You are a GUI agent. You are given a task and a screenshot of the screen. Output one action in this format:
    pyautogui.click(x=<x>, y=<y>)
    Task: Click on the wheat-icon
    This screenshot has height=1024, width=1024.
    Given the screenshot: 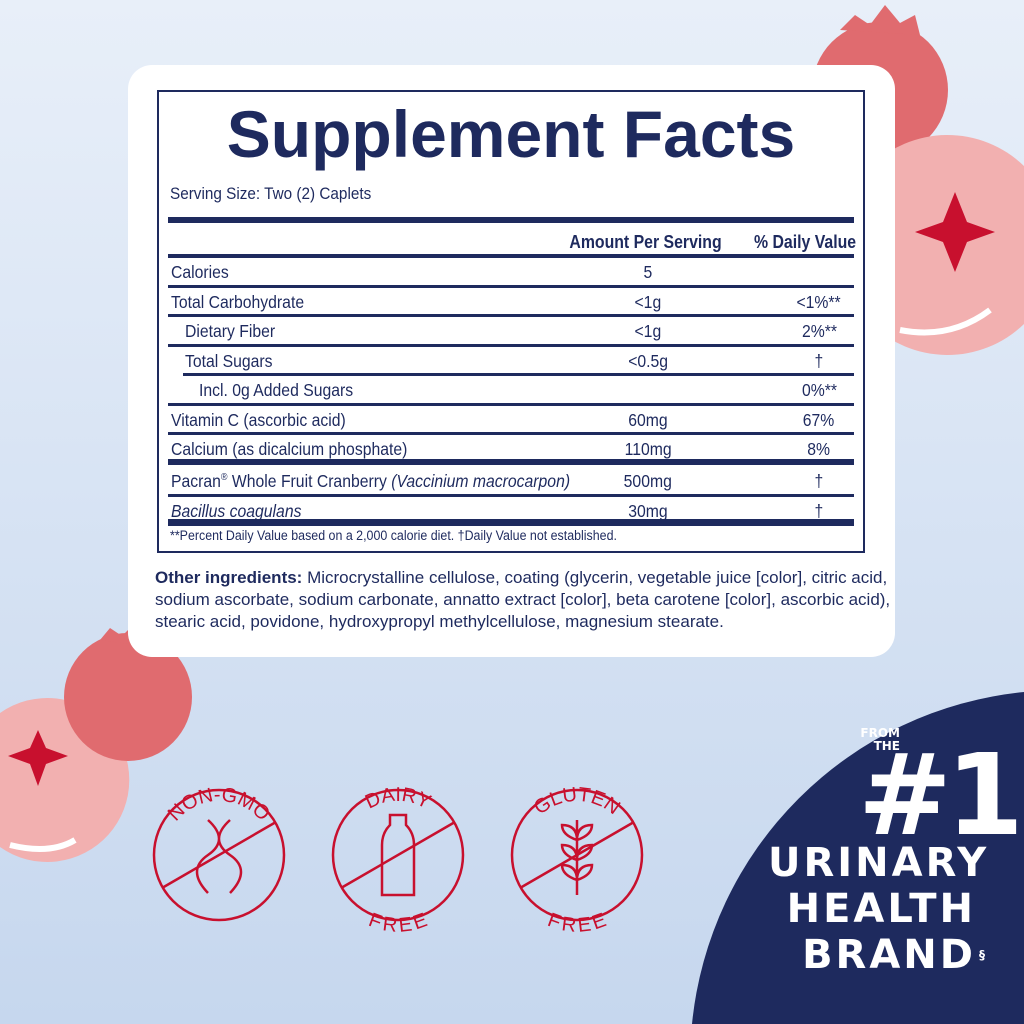 What is the action you would take?
    pyautogui.click(x=577, y=857)
    